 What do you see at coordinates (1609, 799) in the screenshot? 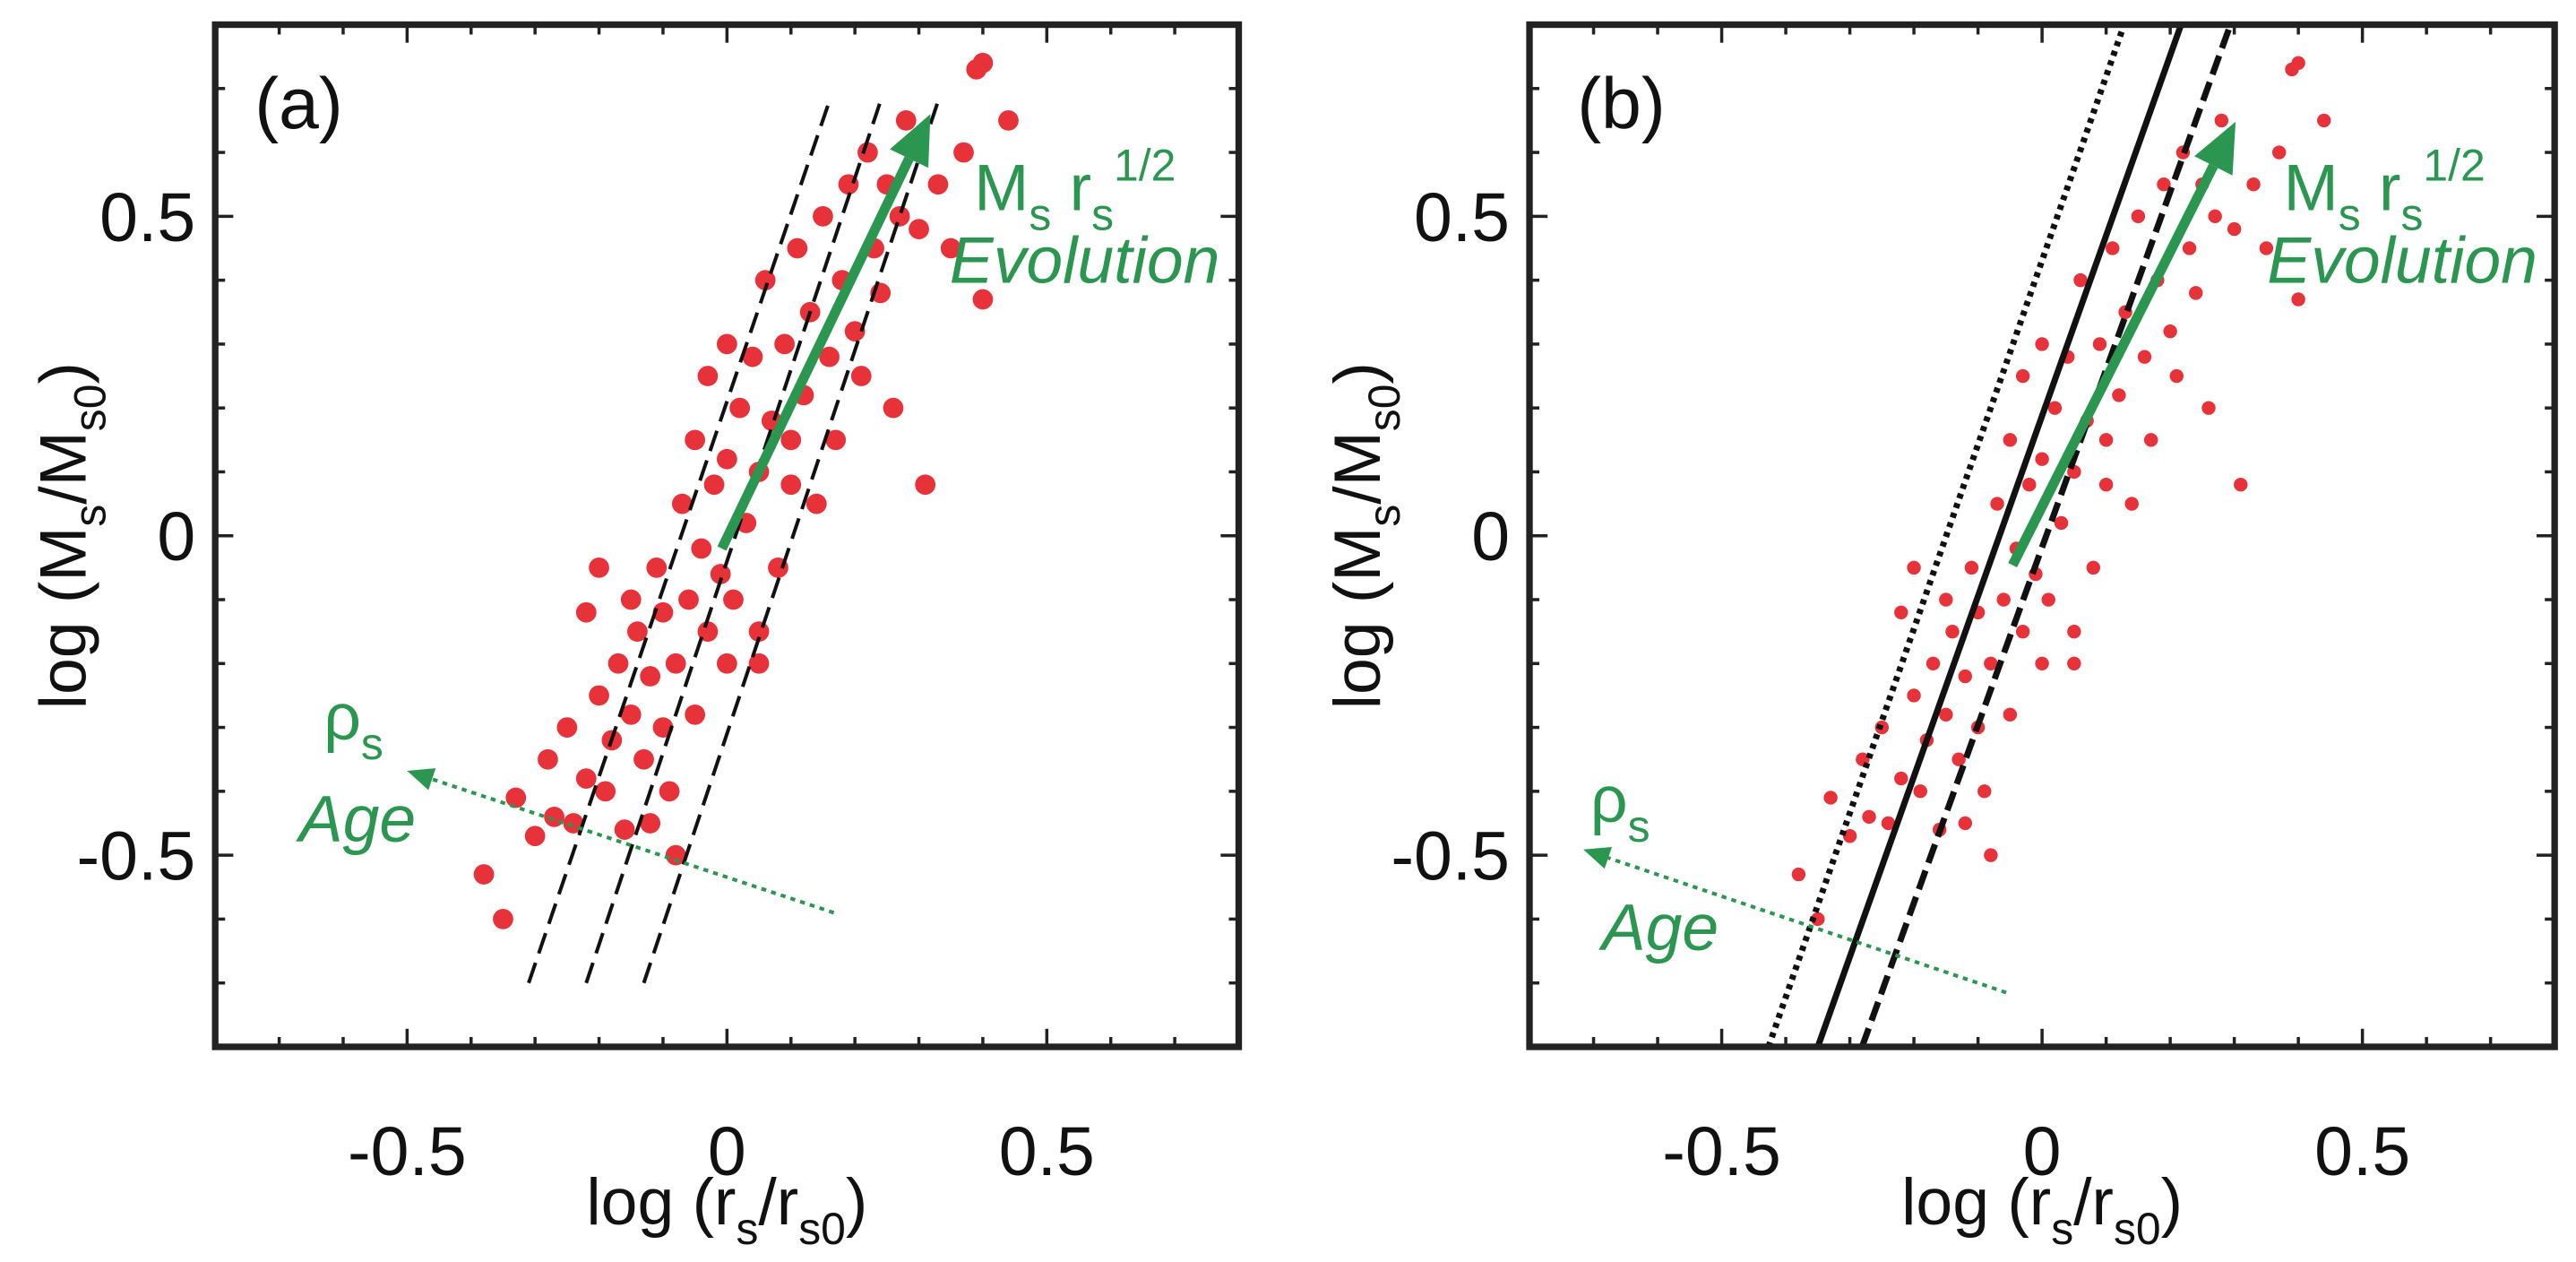
I see `annotation-part: ρ` at bounding box center [1609, 799].